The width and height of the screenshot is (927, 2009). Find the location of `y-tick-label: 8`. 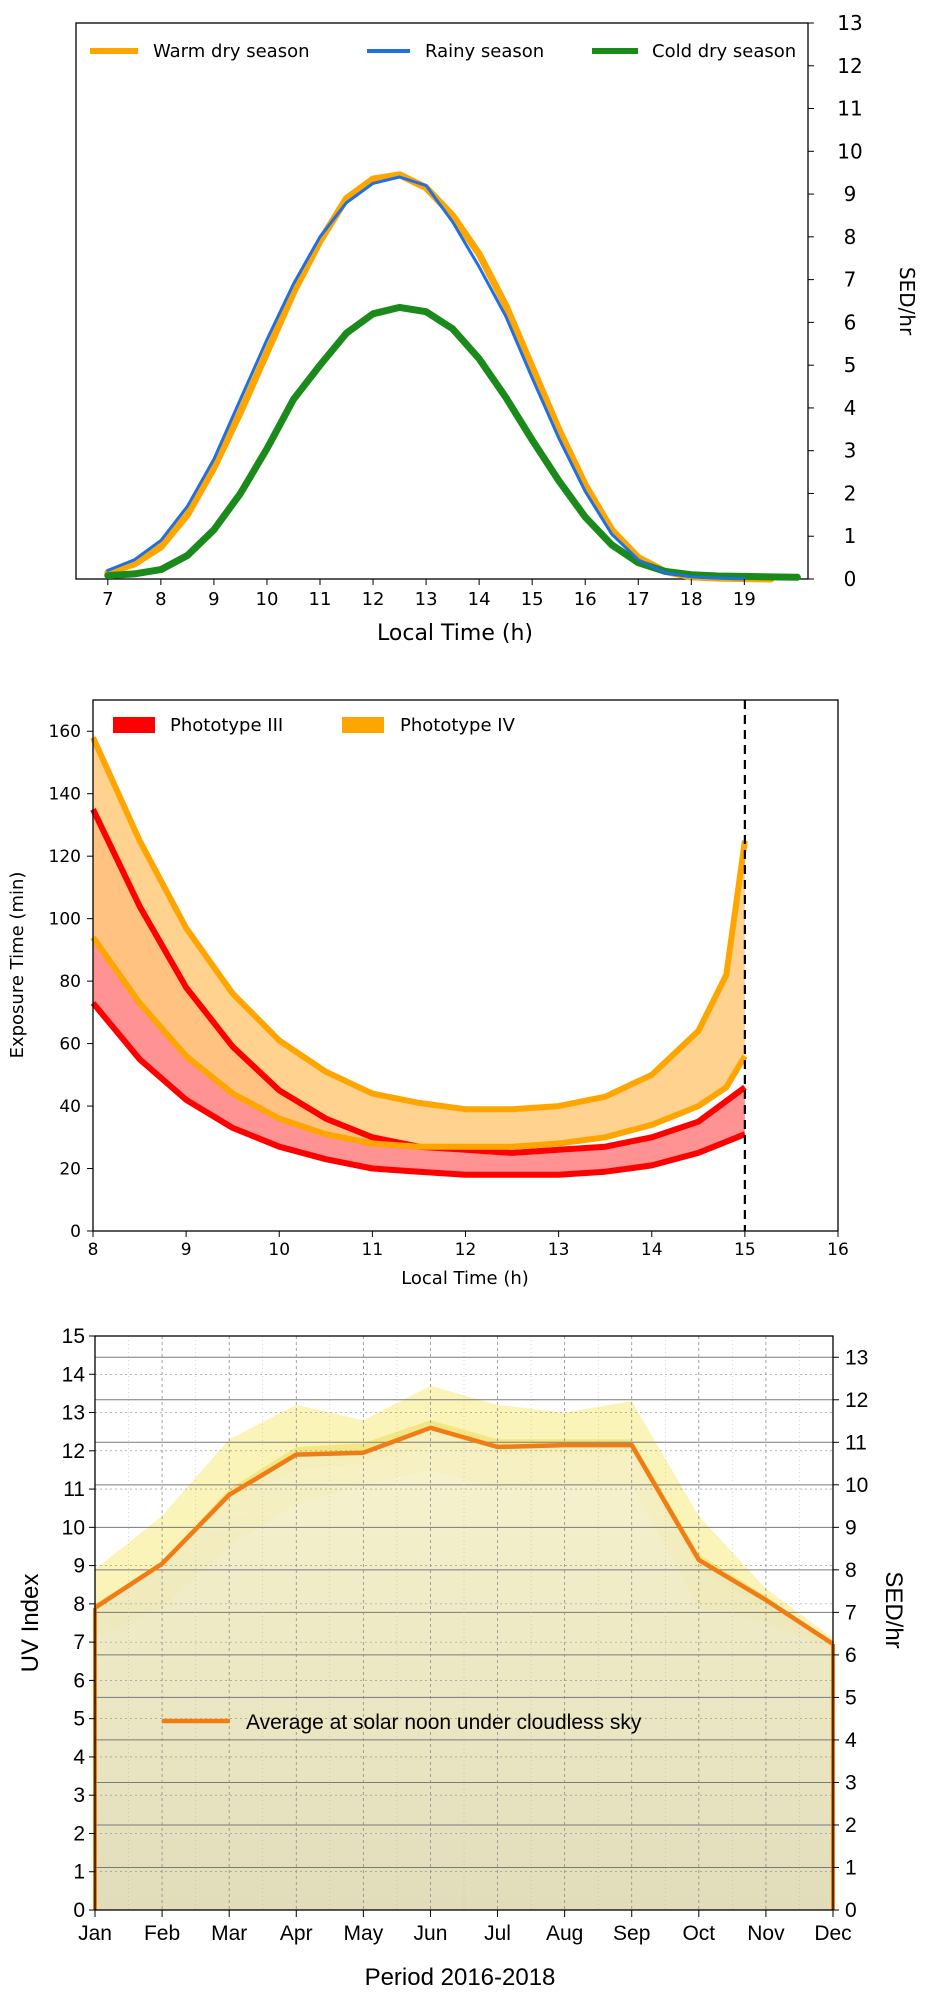

y-tick-label: 8 is located at coordinates (79, 1604).